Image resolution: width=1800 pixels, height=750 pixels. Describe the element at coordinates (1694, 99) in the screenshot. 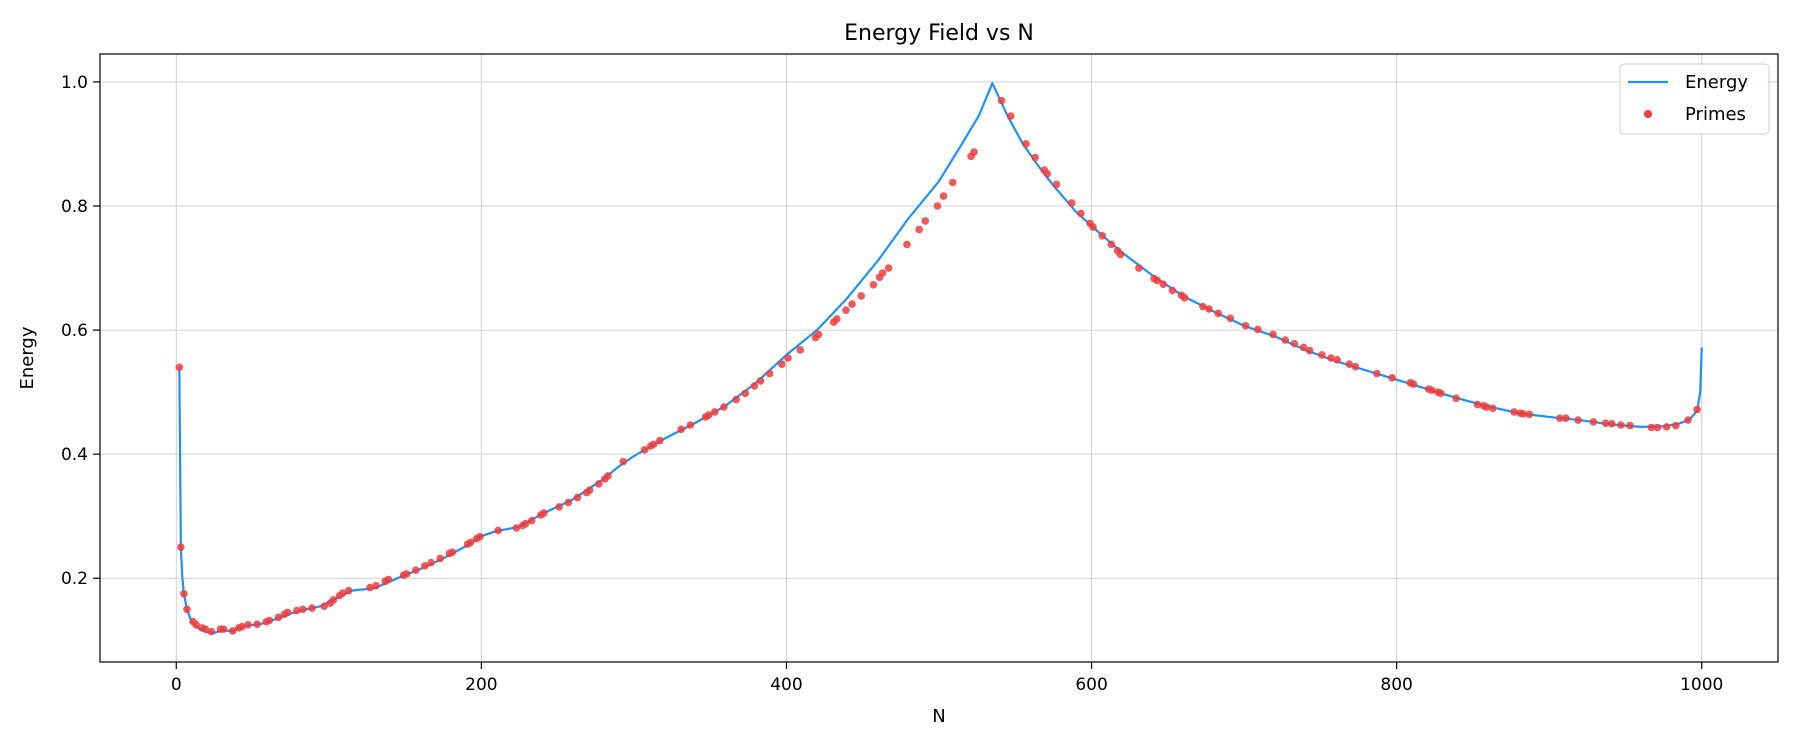

I see `legend: Energy Primes` at that location.